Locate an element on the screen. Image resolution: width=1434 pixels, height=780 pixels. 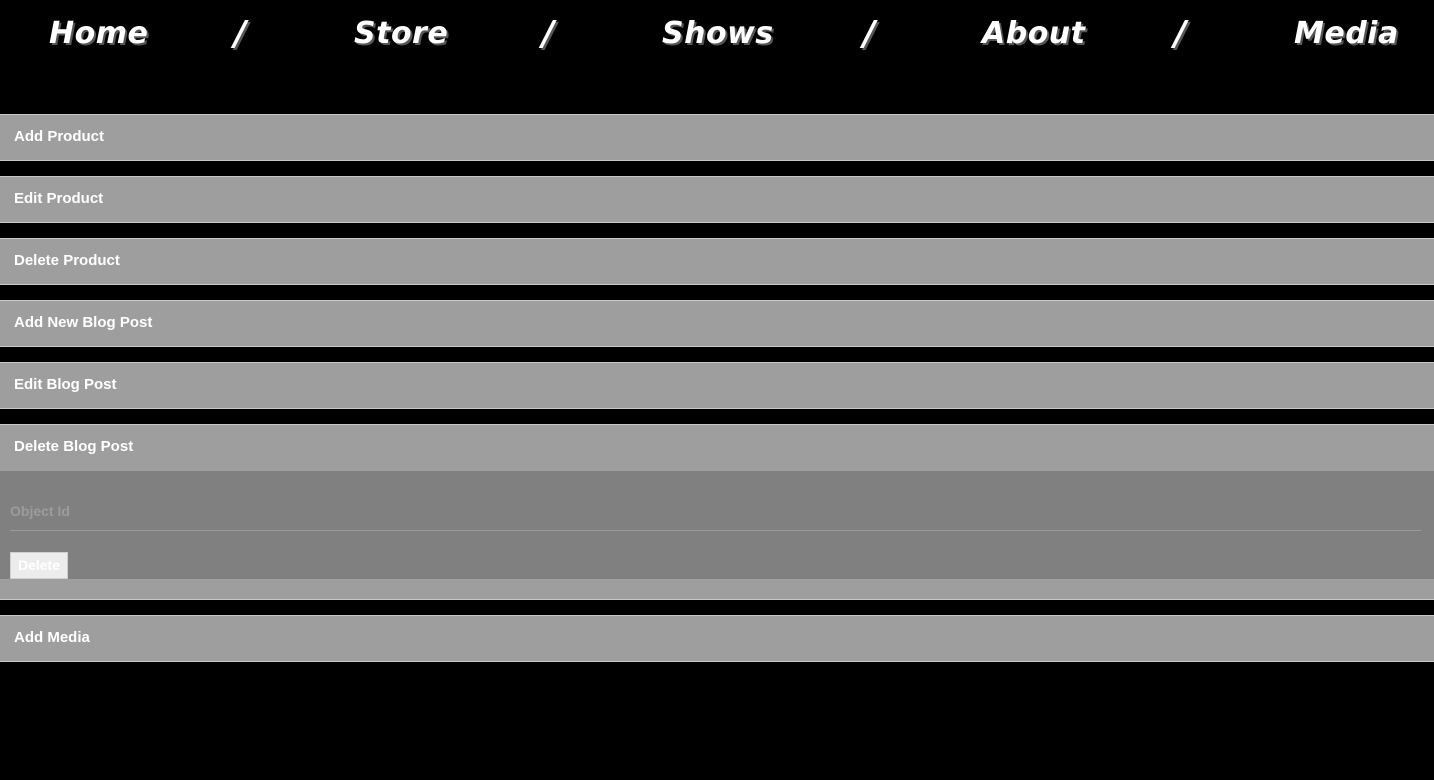
panel-label: Delete Blog Post is located at coordinates (74, 446).